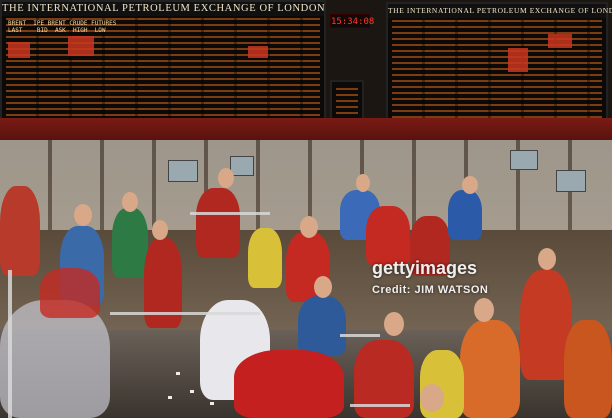  What do you see at coordinates (306, 129) in the screenshot?
I see `red-fascia` at bounding box center [306, 129].